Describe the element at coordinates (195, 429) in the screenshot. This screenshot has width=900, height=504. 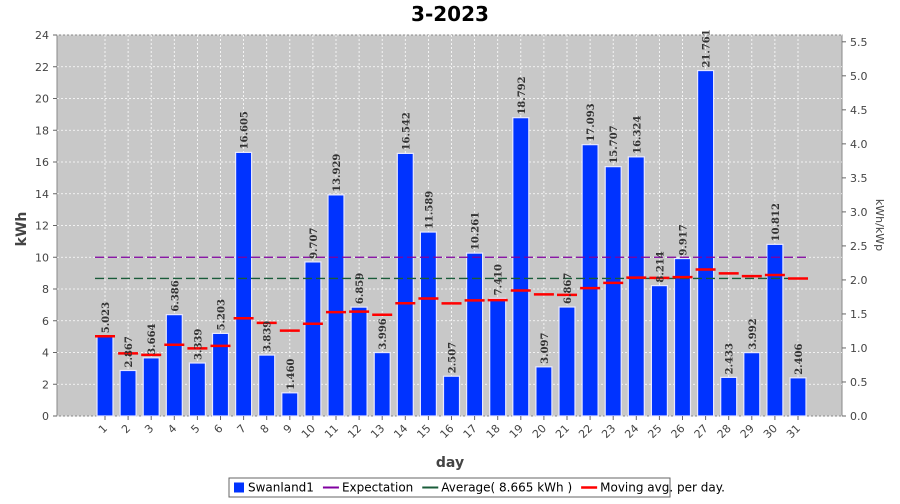
I see `x-tick-label: 5` at that location.